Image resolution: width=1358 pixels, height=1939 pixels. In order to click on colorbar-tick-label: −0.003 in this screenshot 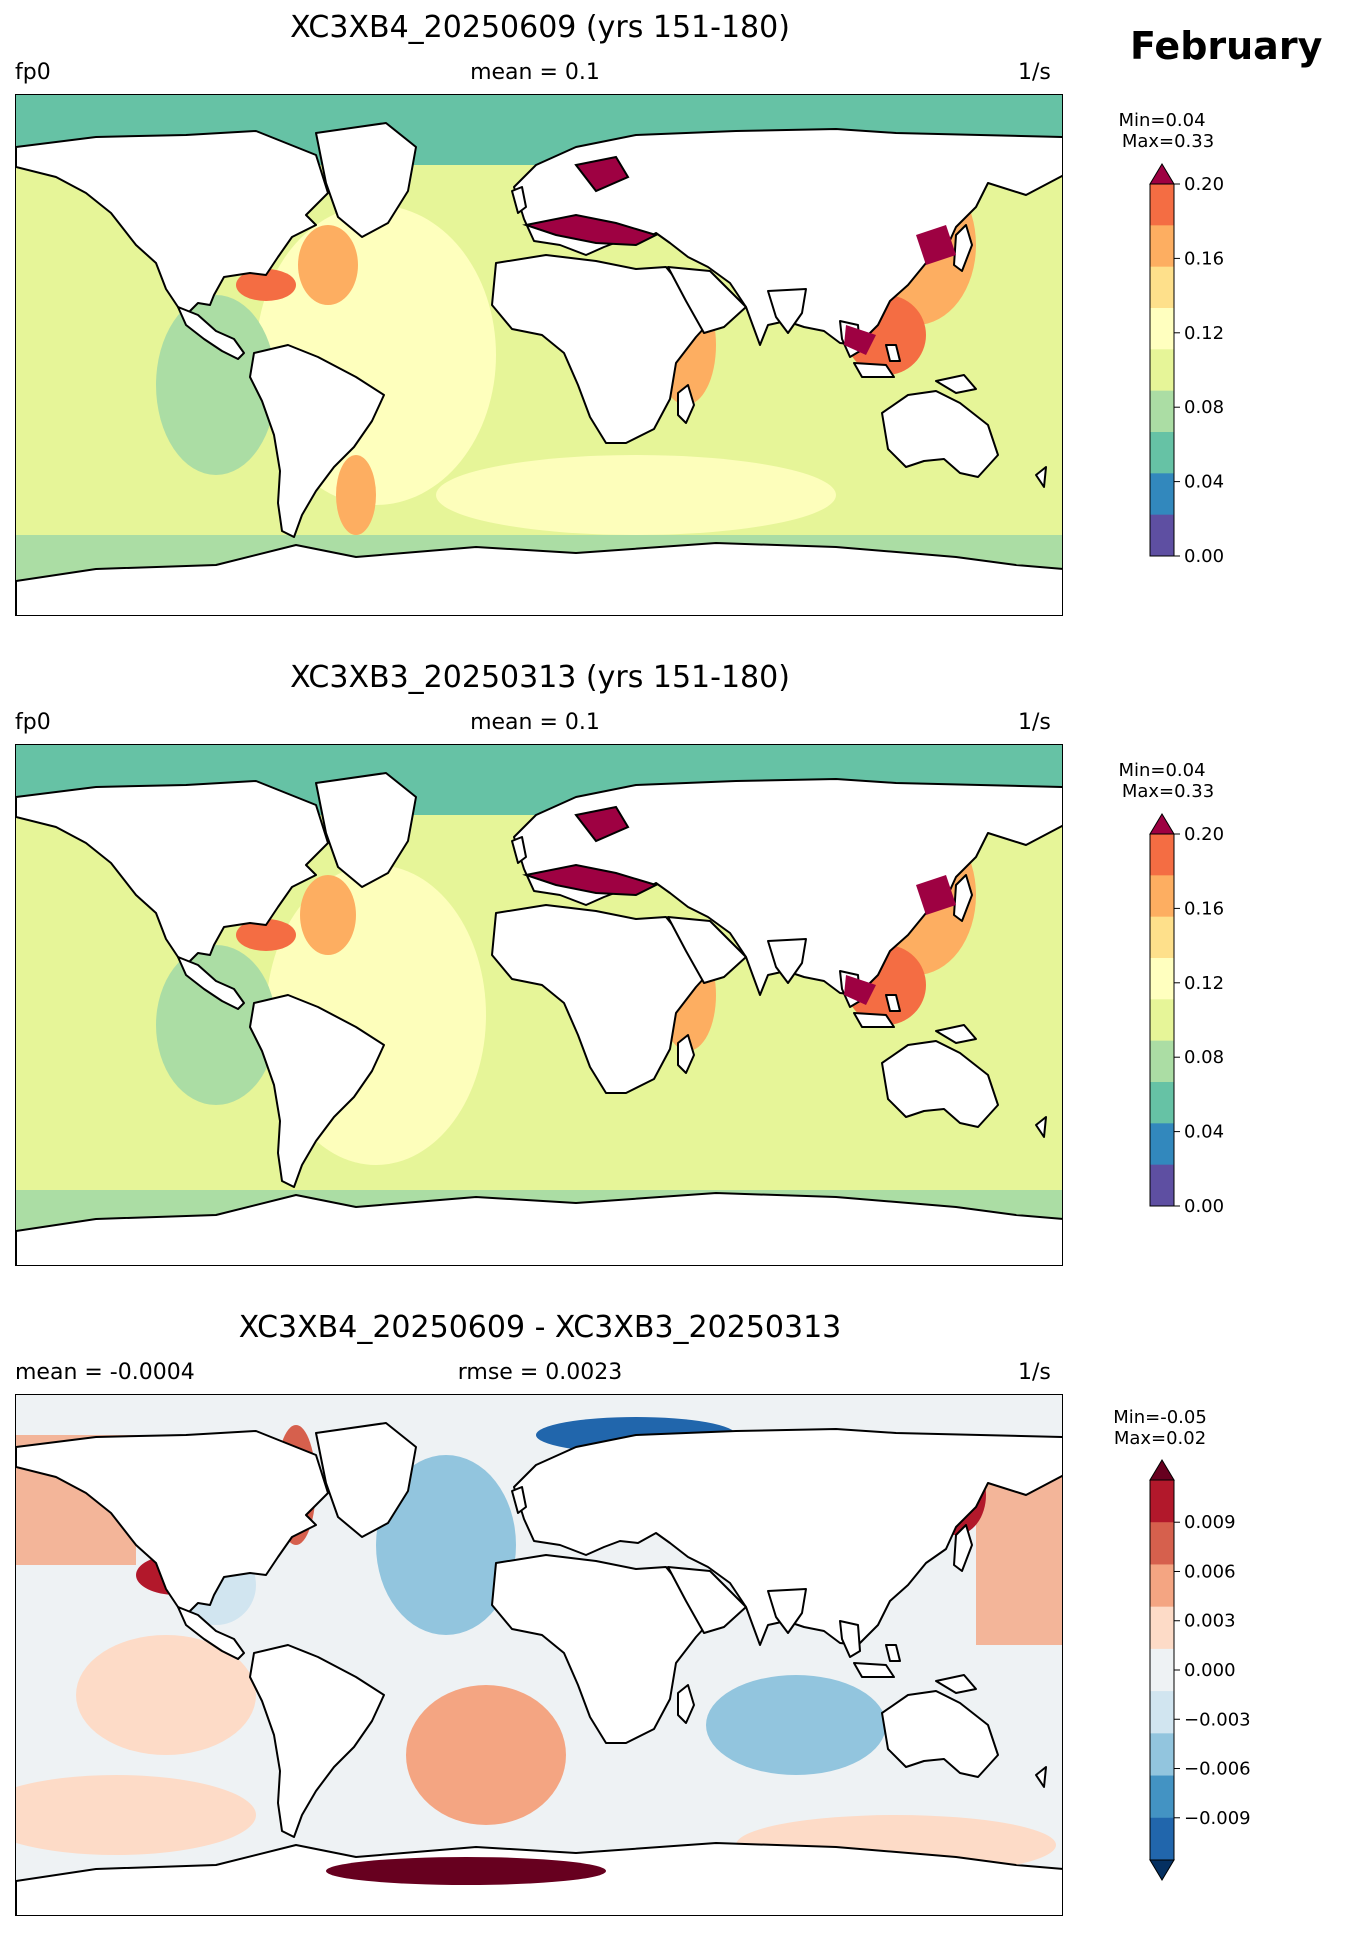, I will do `click(1217, 1719)`.